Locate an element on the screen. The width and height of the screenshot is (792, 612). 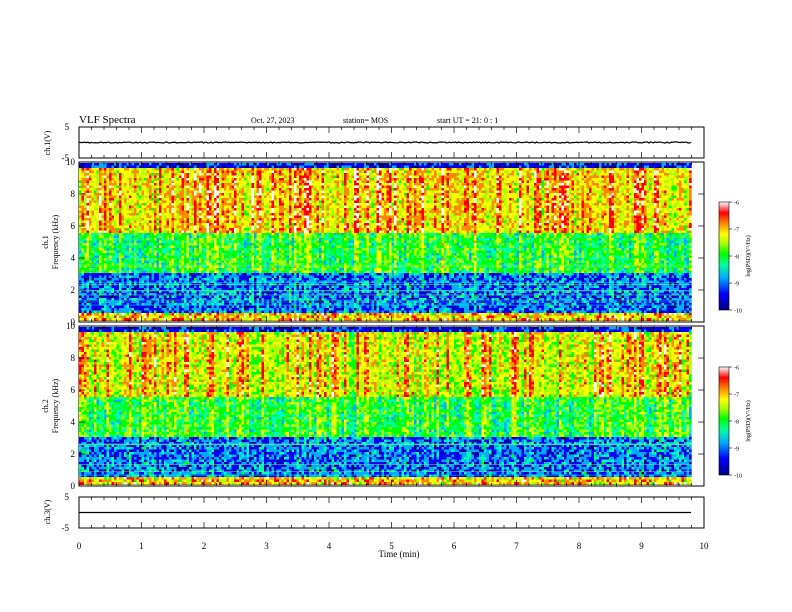
station-label: station= MOS is located at coordinates (365, 120).